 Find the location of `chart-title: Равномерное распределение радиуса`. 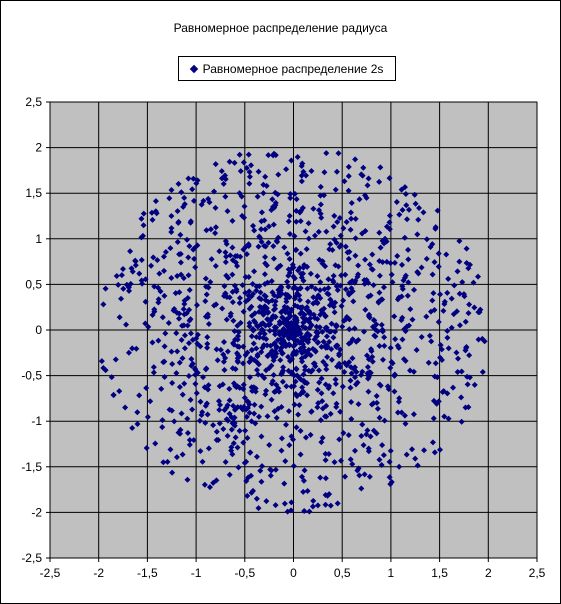

chart-title: Равномерное распределение радиуса is located at coordinates (280, 28).